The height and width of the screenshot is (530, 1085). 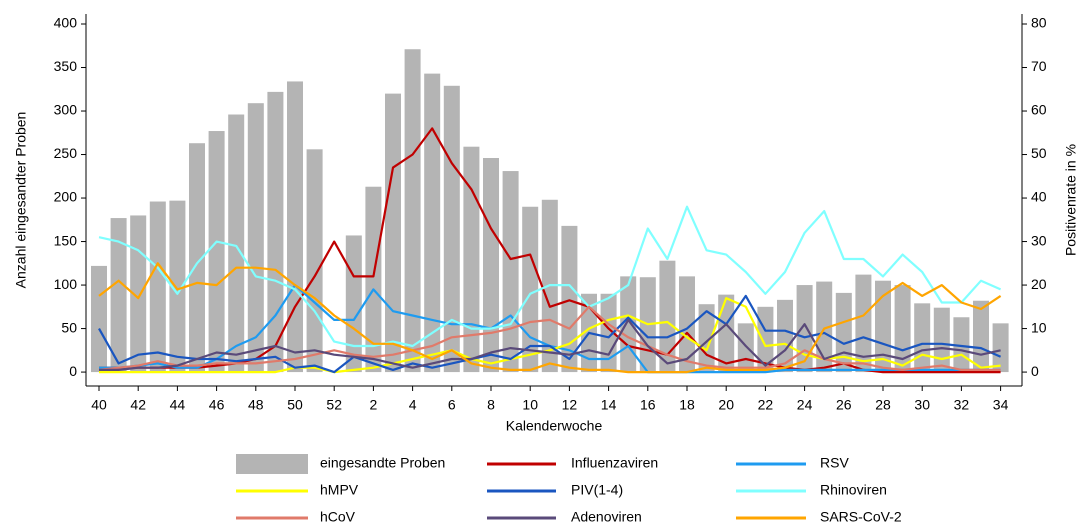 What do you see at coordinates (597, 490) in the screenshot?
I see `legend-label: PIV(1-4)` at bounding box center [597, 490].